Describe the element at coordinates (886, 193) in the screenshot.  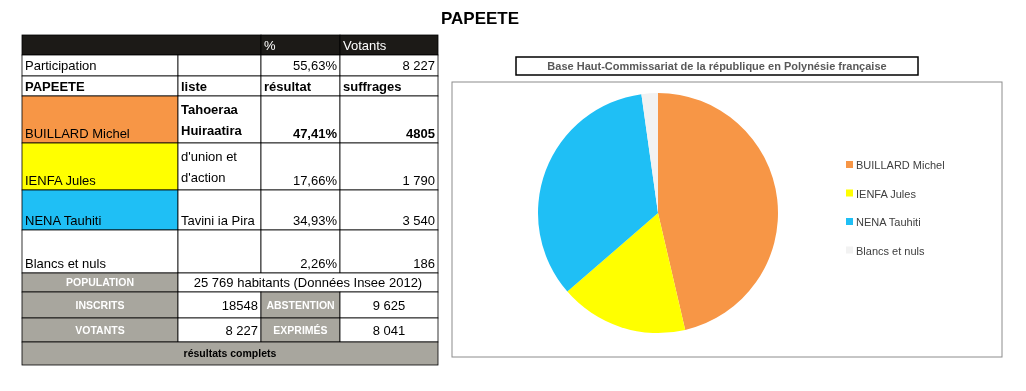
I see `legend-label: IENFA Jules` at that location.